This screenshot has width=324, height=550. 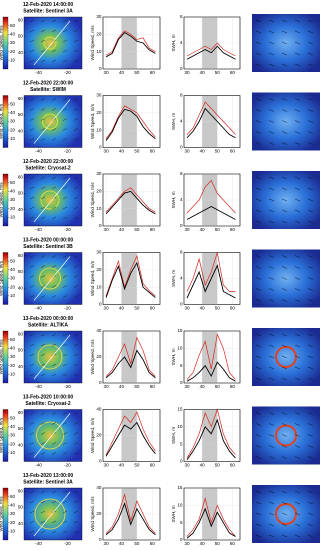 I want to click on panel-date: 13-Feb-2020 10:00:00, so click(x=48, y=397).